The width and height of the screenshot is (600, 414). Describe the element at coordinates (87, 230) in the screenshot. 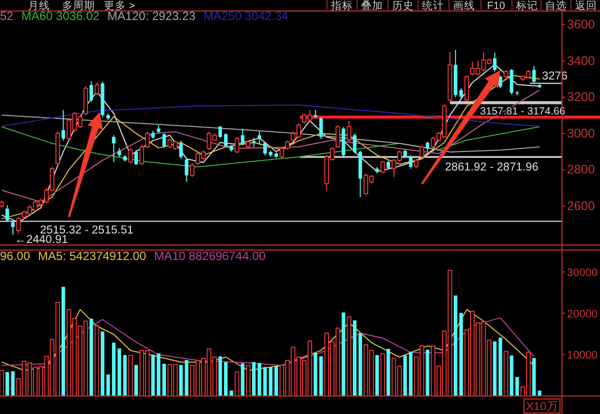

I see `band-label: 2515.32 - 2515.51` at that location.